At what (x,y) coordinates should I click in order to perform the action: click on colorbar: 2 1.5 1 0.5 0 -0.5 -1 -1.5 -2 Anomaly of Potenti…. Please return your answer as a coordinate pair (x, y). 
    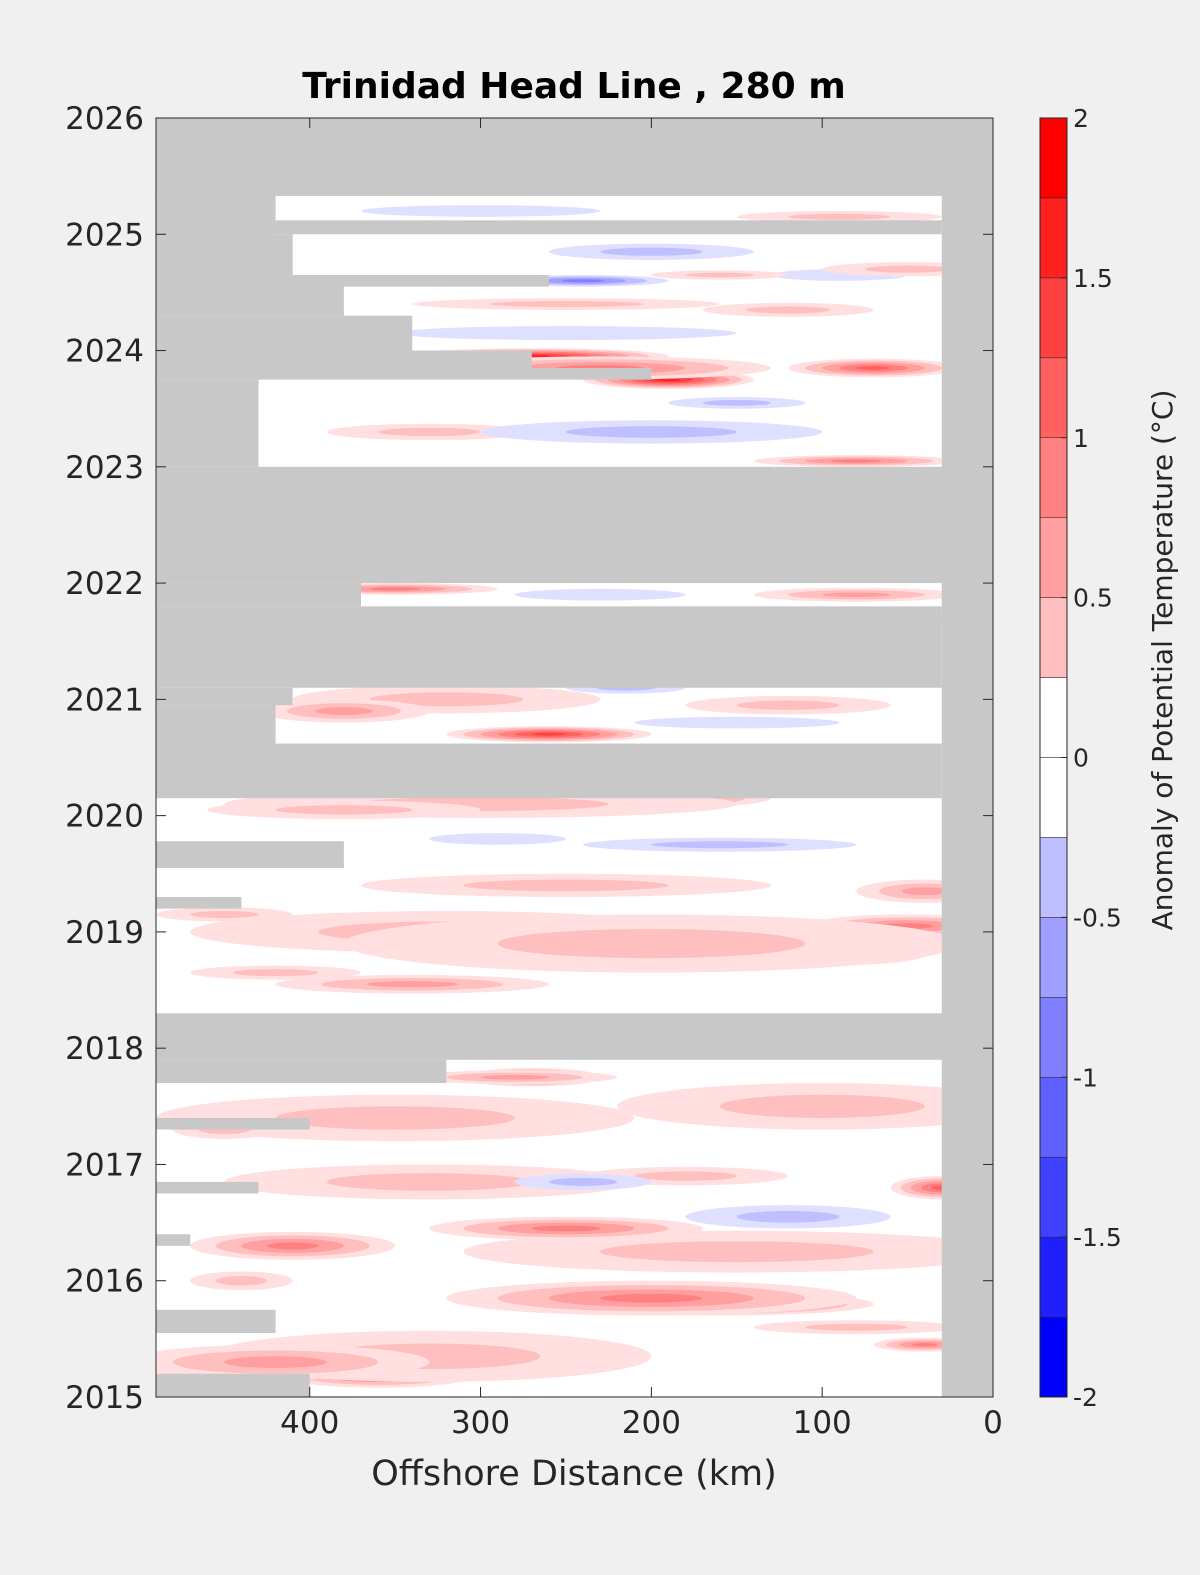
    Looking at the image, I should click on (1109, 758).